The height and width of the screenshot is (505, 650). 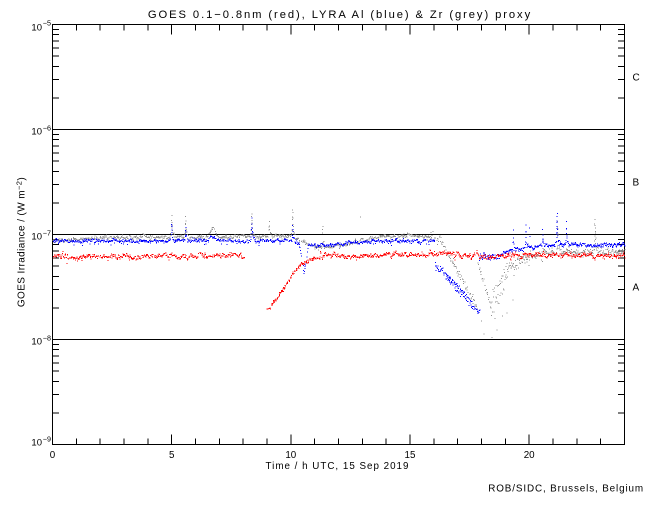 What do you see at coordinates (47, 128) in the screenshot?
I see `svg-text: −6` at bounding box center [47, 128].